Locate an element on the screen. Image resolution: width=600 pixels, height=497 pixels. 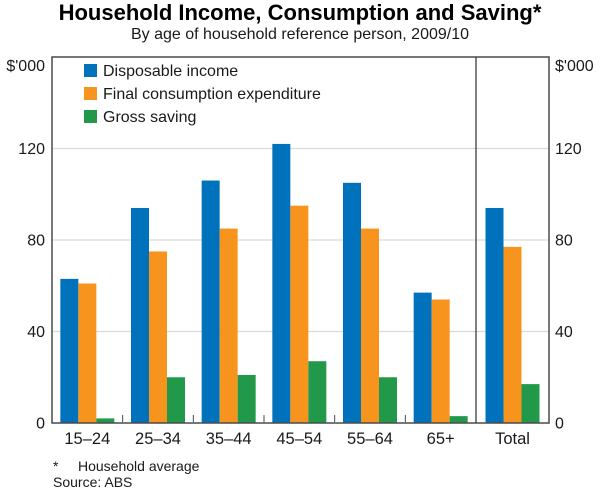
y-tick-label-left: 40 is located at coordinates (36, 332).